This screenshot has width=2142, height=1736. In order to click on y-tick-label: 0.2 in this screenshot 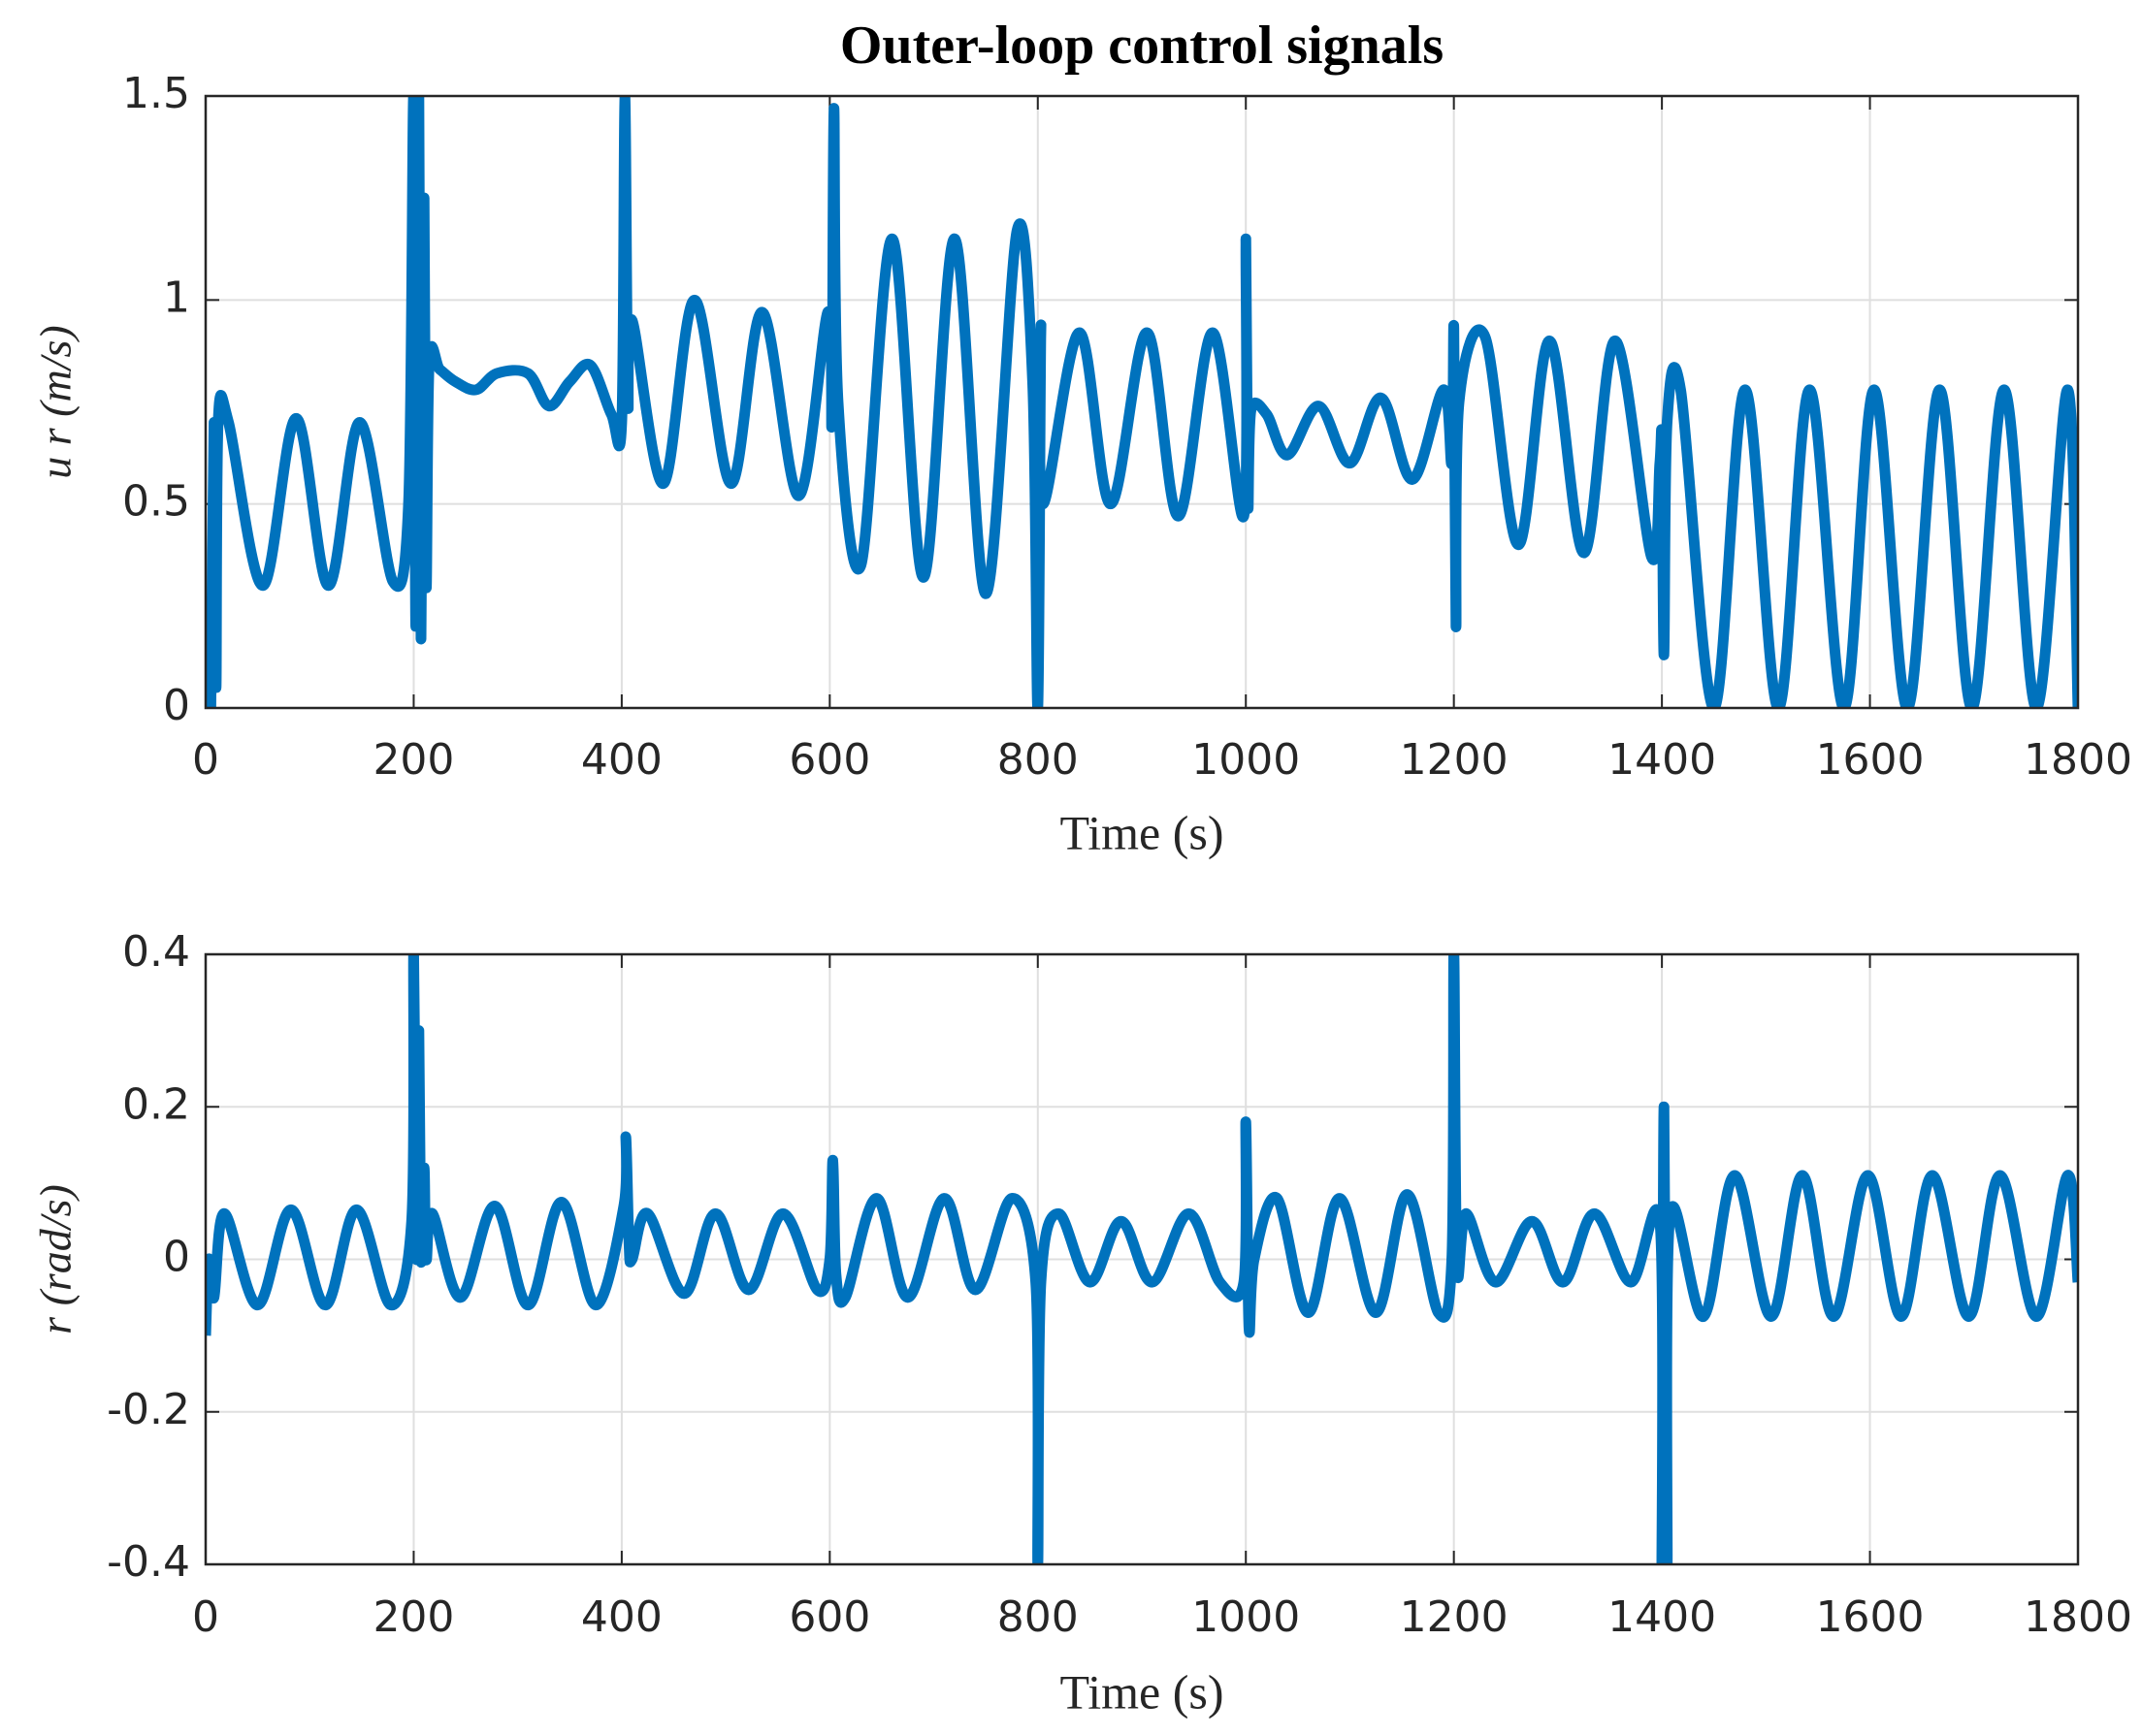, I will do `click(156, 1104)`.